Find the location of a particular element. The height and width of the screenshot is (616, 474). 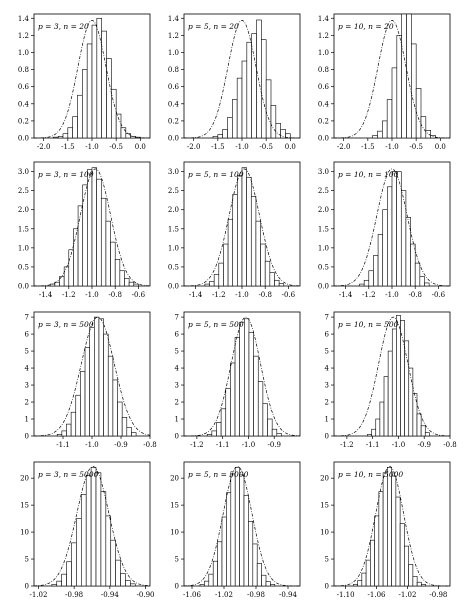

y-tick-label: 1.0 is located at coordinates (323, 53).